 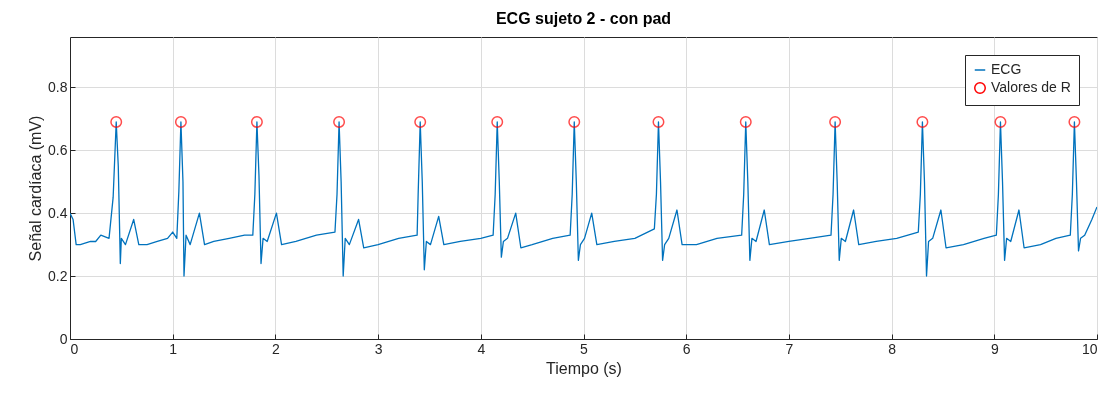 What do you see at coordinates (583, 18) in the screenshot?
I see `chart-title: ECG sujeto 2 - con pad` at bounding box center [583, 18].